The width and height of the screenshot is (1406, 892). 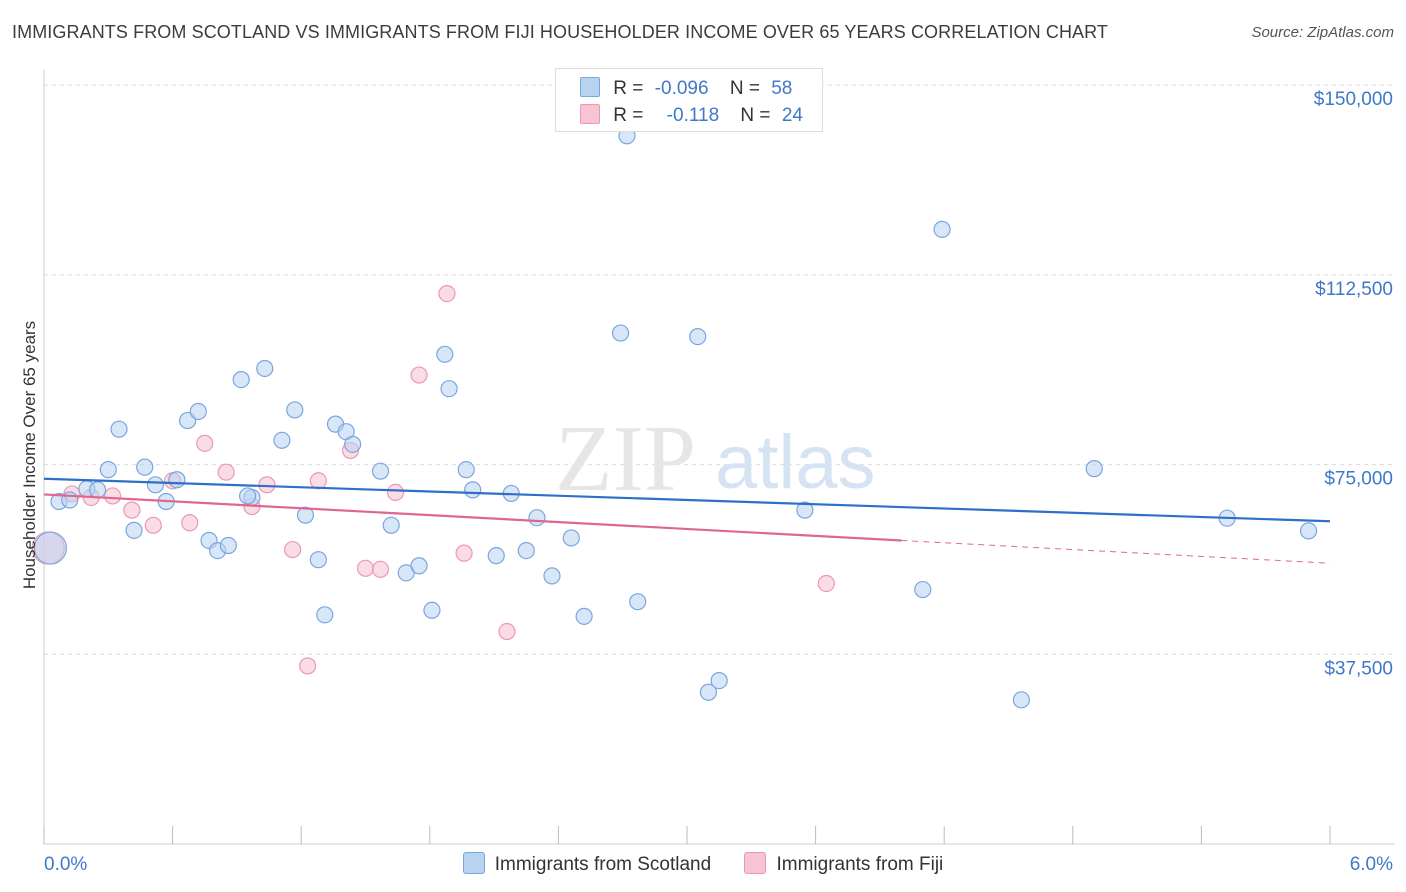 I want to click on chart-source: Source: ZipAtlas.com, so click(x=1322, y=32).